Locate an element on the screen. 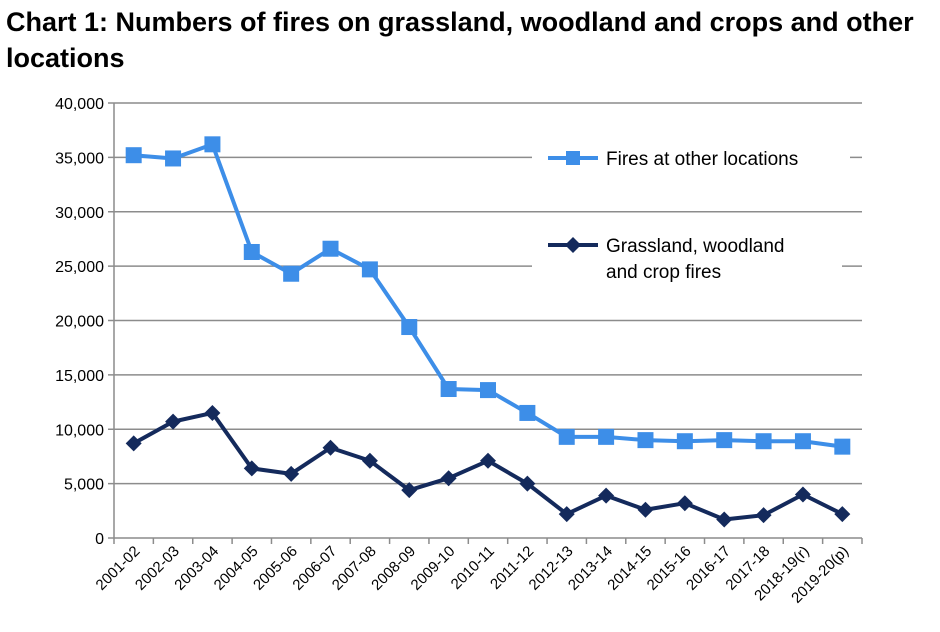  legend-background is located at coordinates (687, 259).